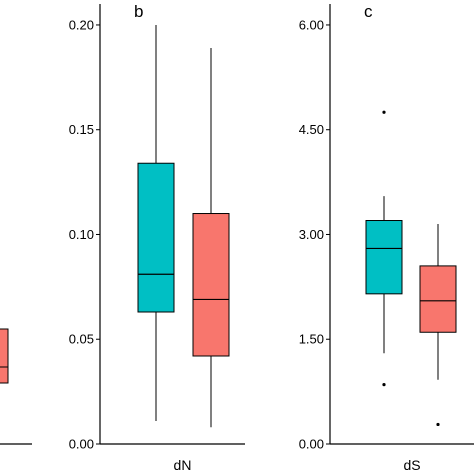  What do you see at coordinates (411, 465) in the screenshot?
I see `panel-c-x-axis-title: dS` at bounding box center [411, 465].